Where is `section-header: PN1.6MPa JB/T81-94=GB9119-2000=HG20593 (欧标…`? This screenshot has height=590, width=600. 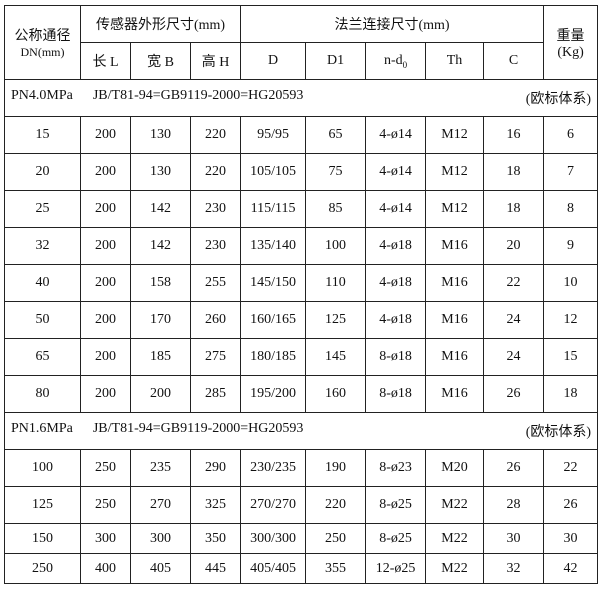
section-header: PN1.6MPa JB/T81-94=GB9119-2000=HG20593 (欧标… is located at coordinates (301, 431).